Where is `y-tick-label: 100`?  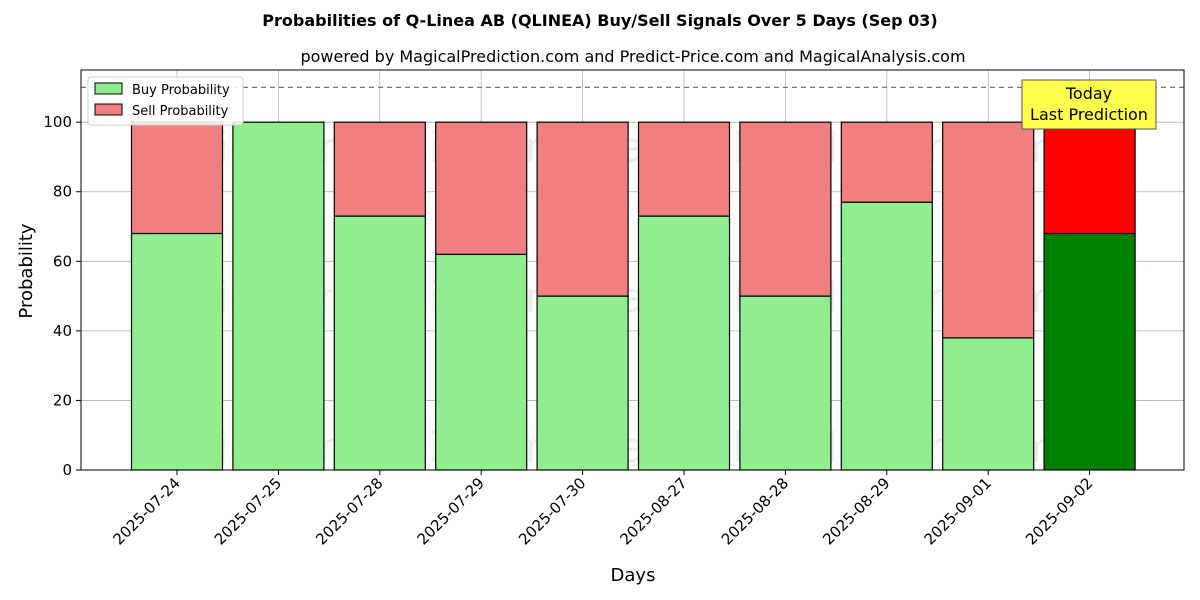
y-tick-label: 100 is located at coordinates (57, 122).